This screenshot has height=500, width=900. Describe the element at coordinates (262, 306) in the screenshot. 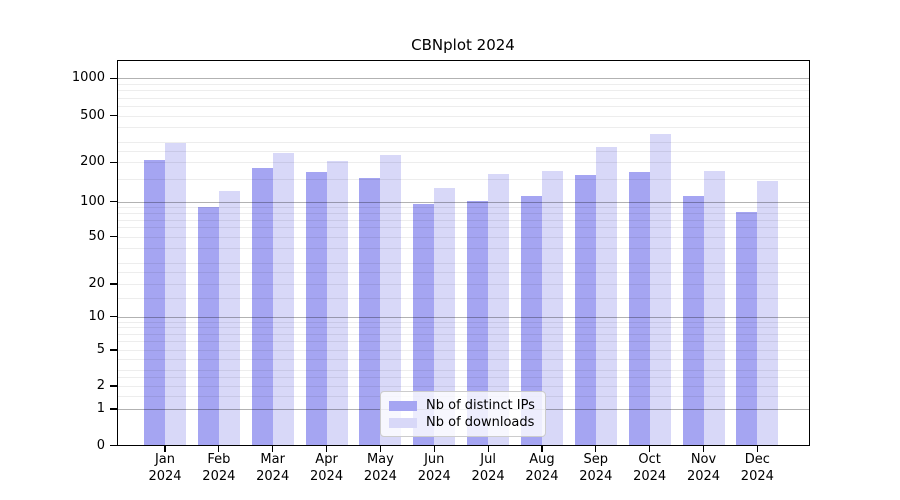

I see `bar-distinct-ips-mar` at that location.